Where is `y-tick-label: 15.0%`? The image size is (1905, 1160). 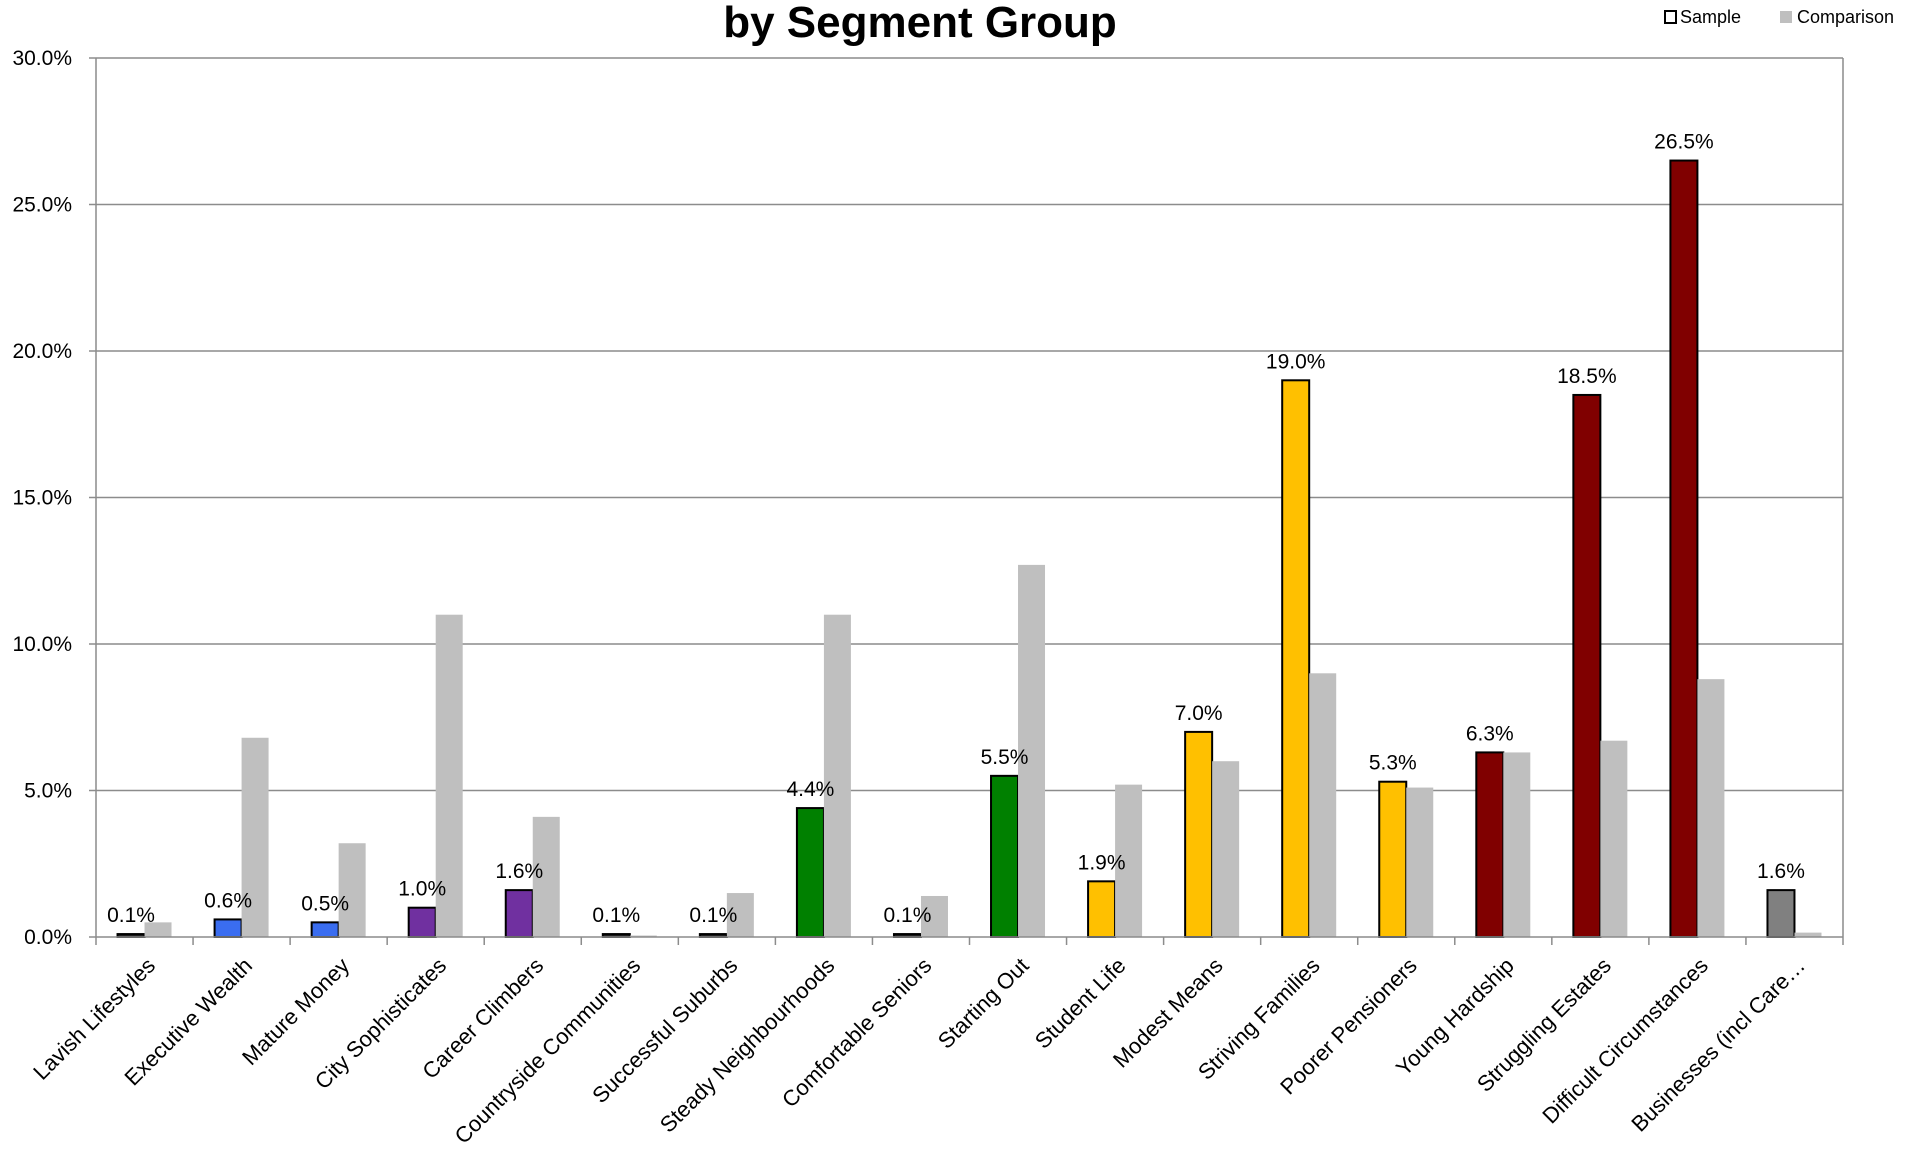 y-tick-label: 15.0% is located at coordinates (42, 498).